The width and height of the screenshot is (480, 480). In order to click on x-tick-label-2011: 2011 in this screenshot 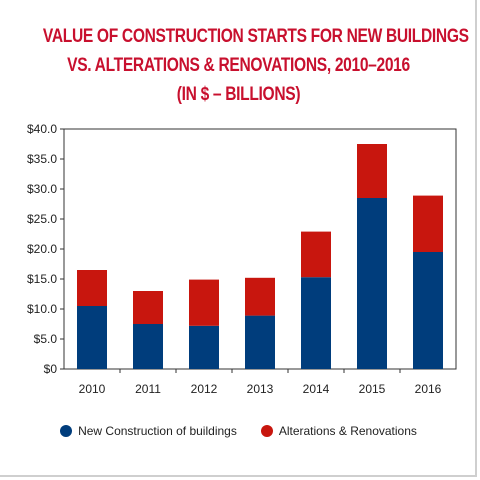, I will do `click(148, 389)`.